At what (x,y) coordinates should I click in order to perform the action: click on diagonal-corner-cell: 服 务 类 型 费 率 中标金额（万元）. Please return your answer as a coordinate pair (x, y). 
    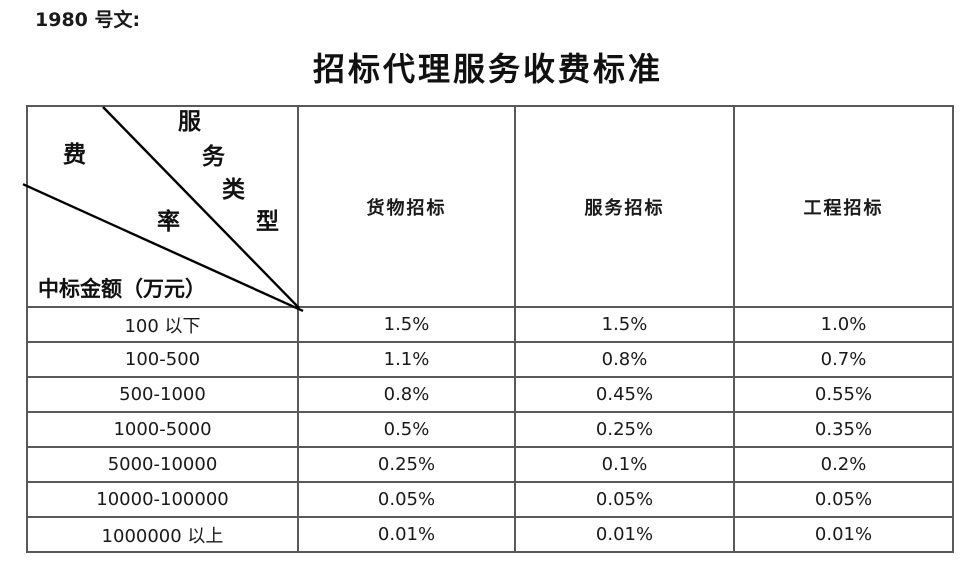
    Looking at the image, I should click on (163, 209).